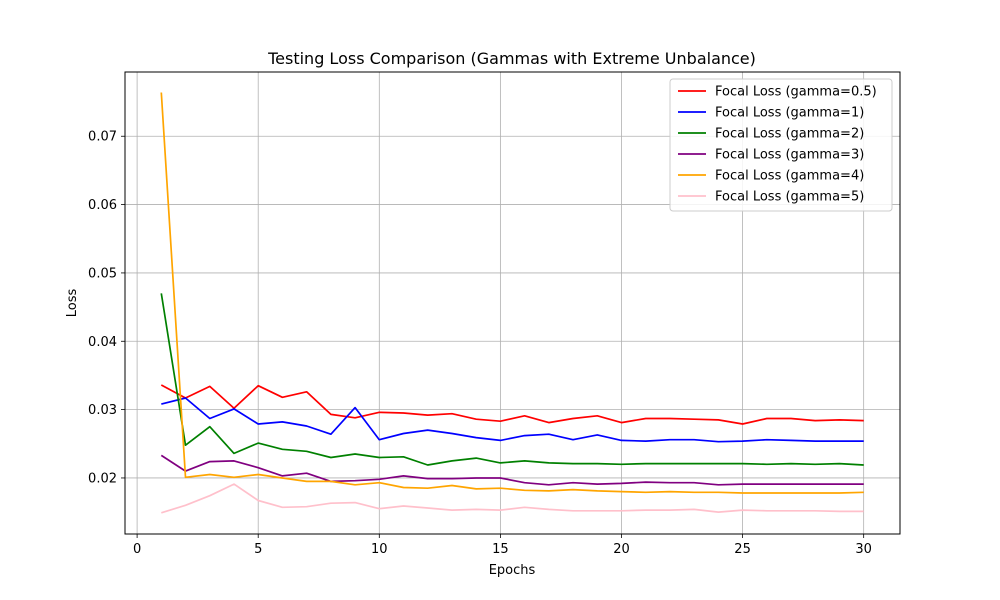 This screenshot has width=1000, height=600. I want to click on x-tick-label: 20, so click(621, 549).